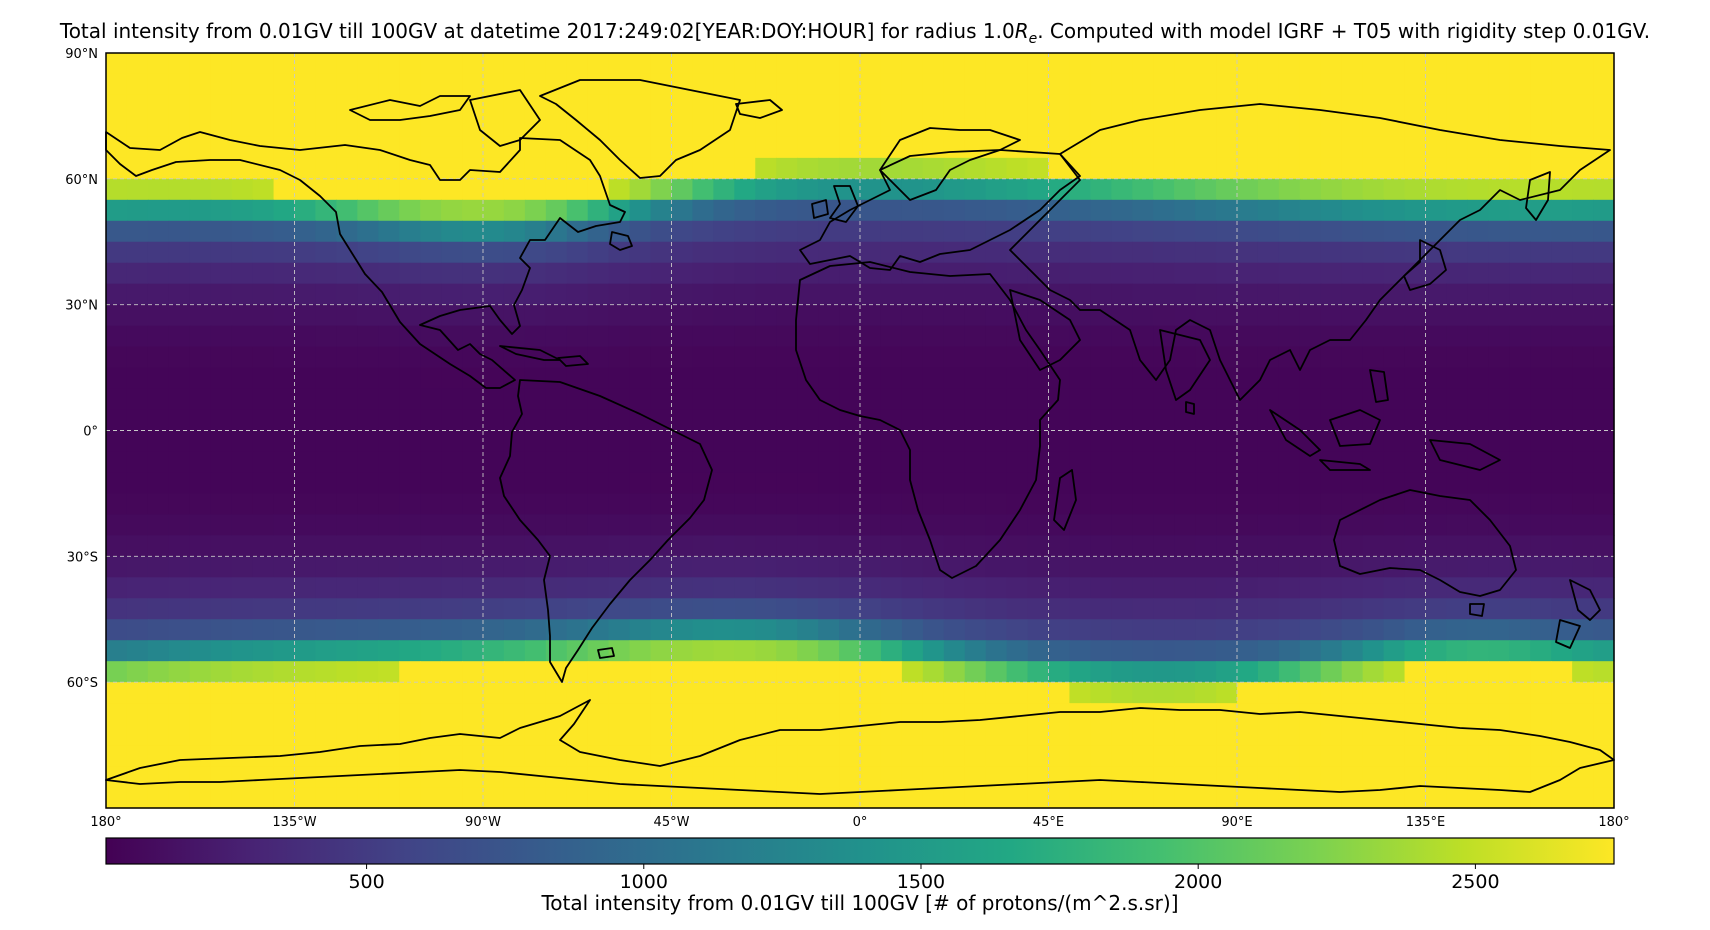 Image resolution: width=1710 pixels, height=930 pixels. I want to click on title-subscript: e, so click(1033, 39).